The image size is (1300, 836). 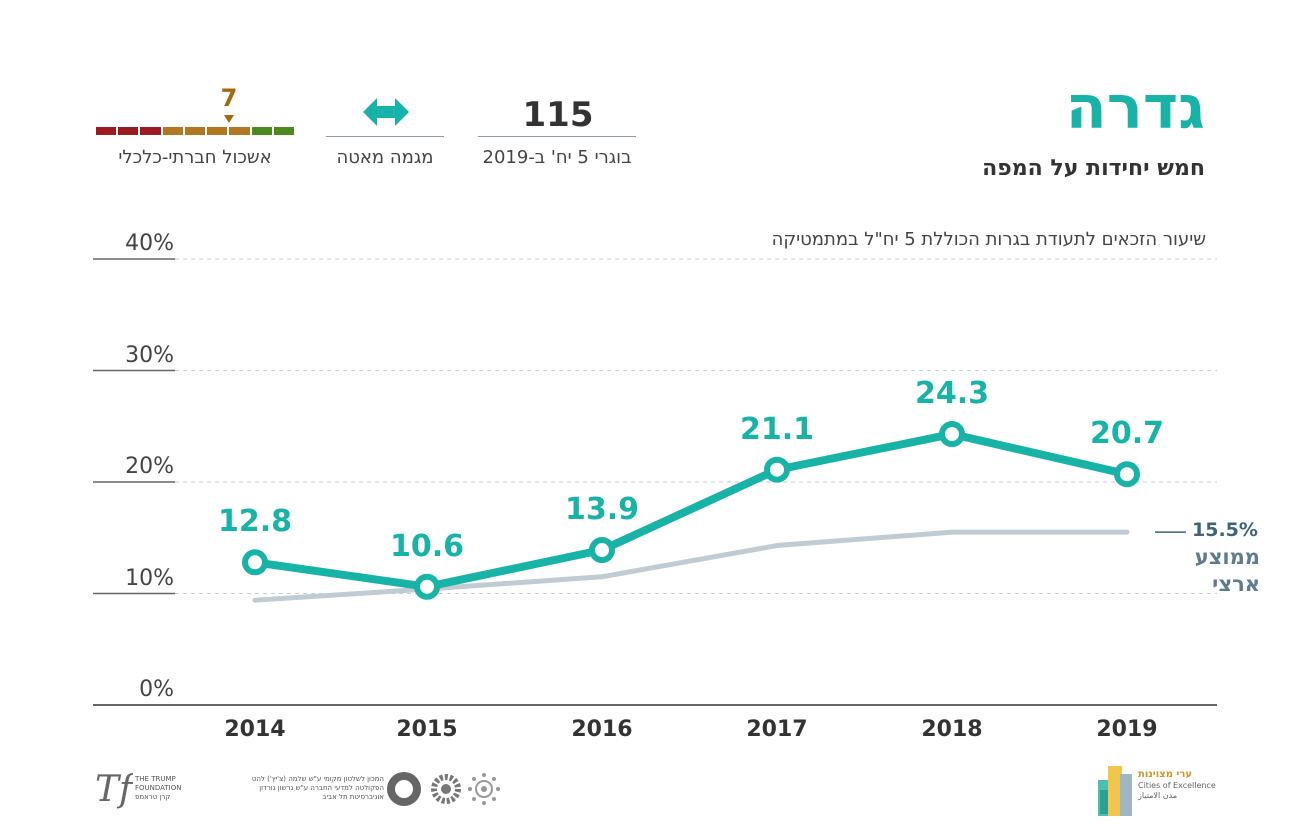 I want to click on y-tick-label: 30%, so click(x=149, y=355).